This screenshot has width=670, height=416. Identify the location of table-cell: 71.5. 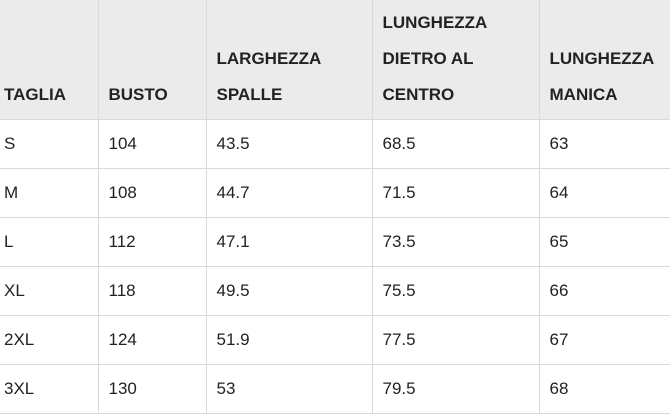
(456, 193).